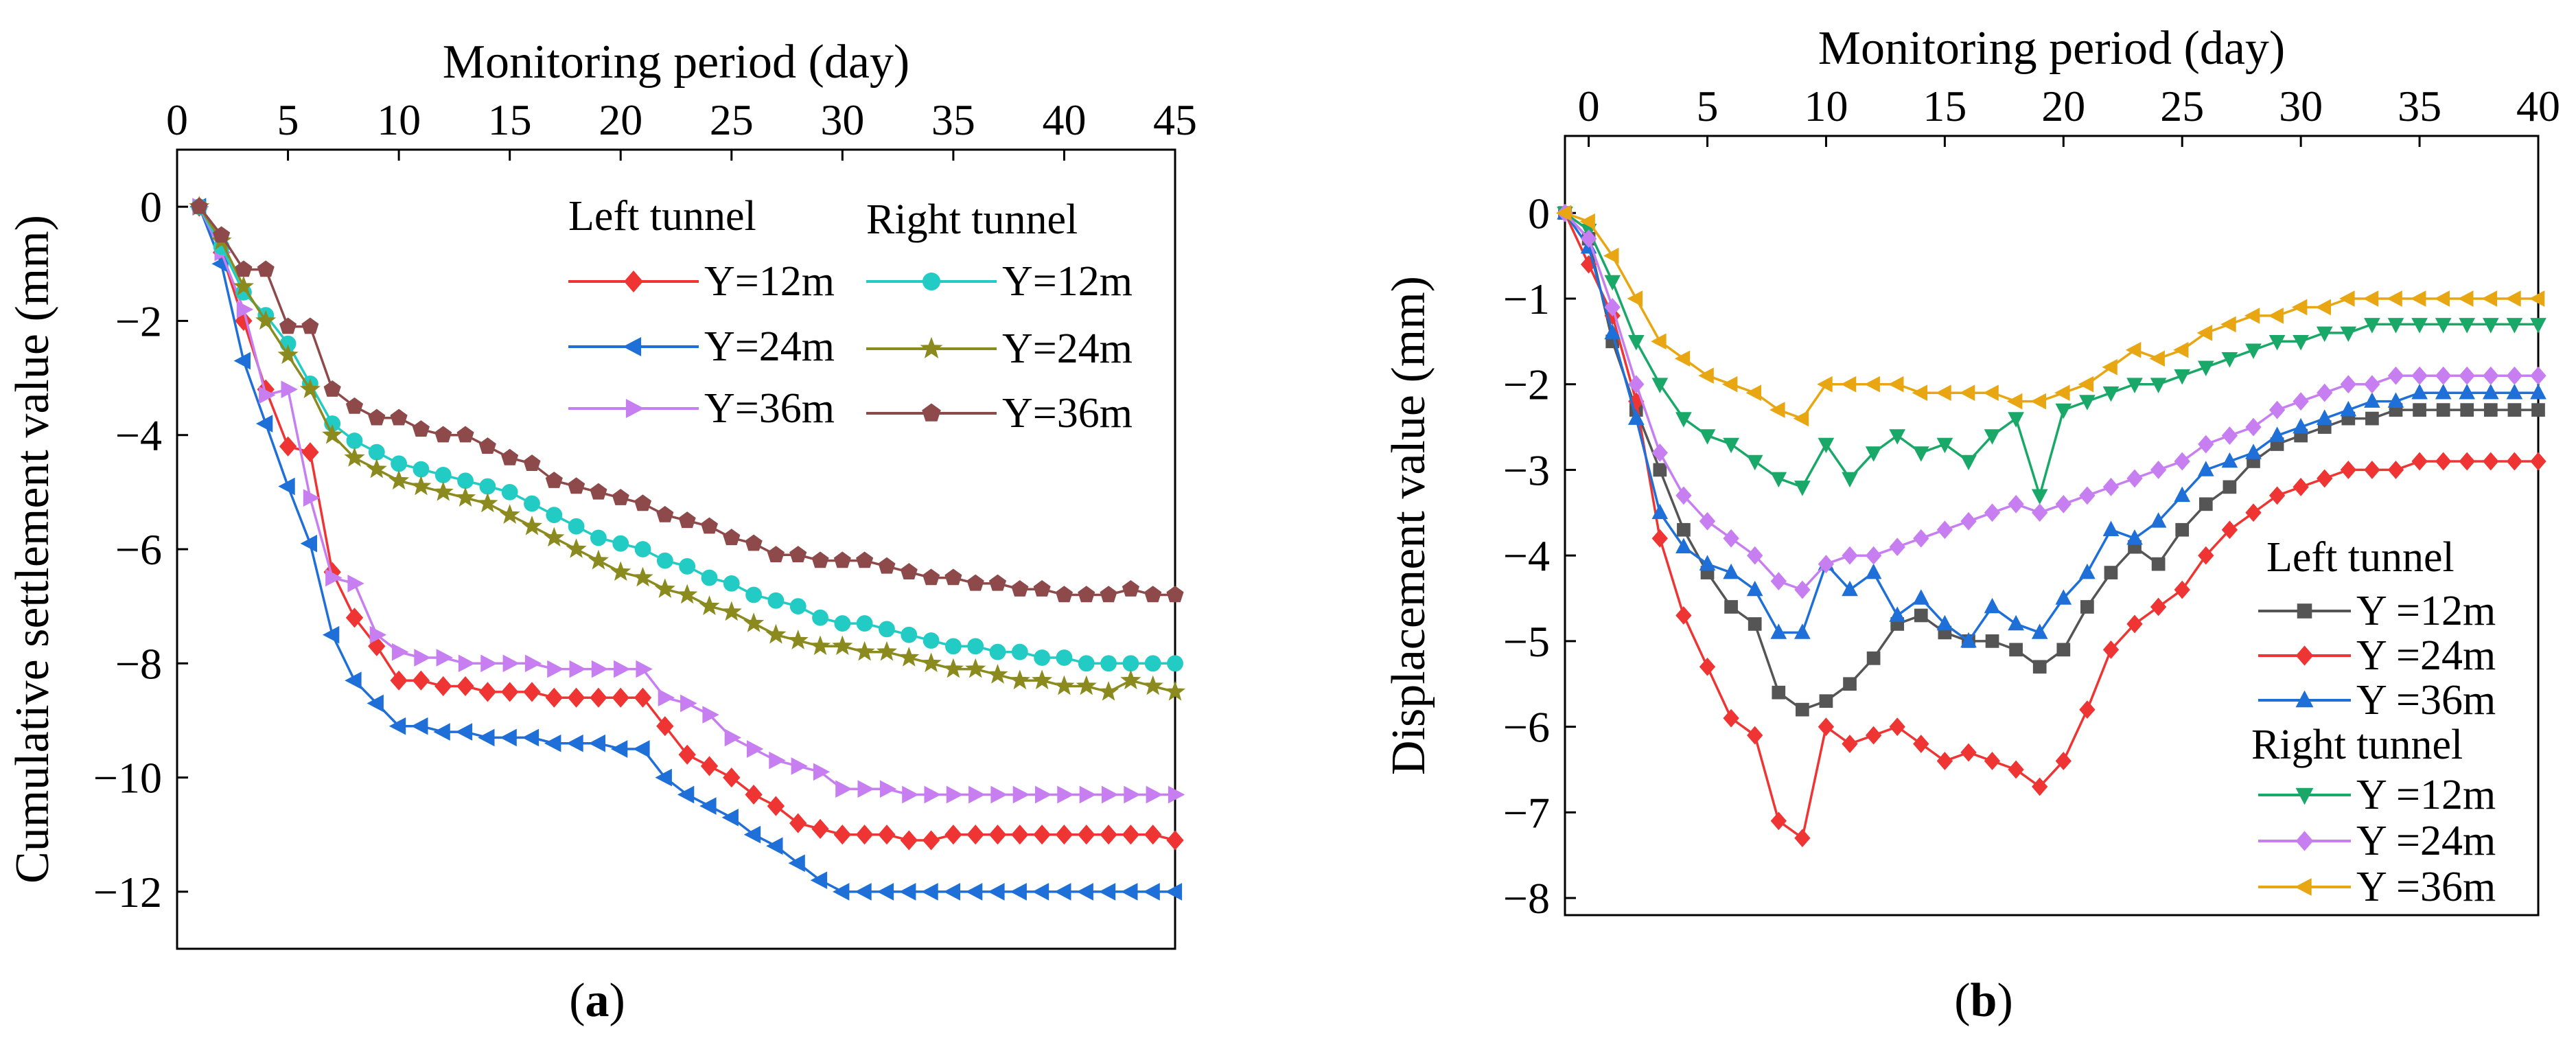 The image size is (2576, 1049). What do you see at coordinates (1064, 120) in the screenshot?
I see `x-tick-label: 40` at bounding box center [1064, 120].